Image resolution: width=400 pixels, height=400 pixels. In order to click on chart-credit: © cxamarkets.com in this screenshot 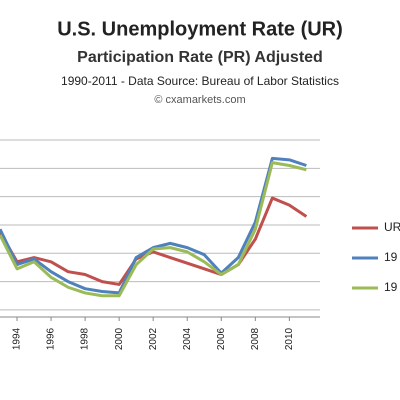, I will do `click(199, 100)`.